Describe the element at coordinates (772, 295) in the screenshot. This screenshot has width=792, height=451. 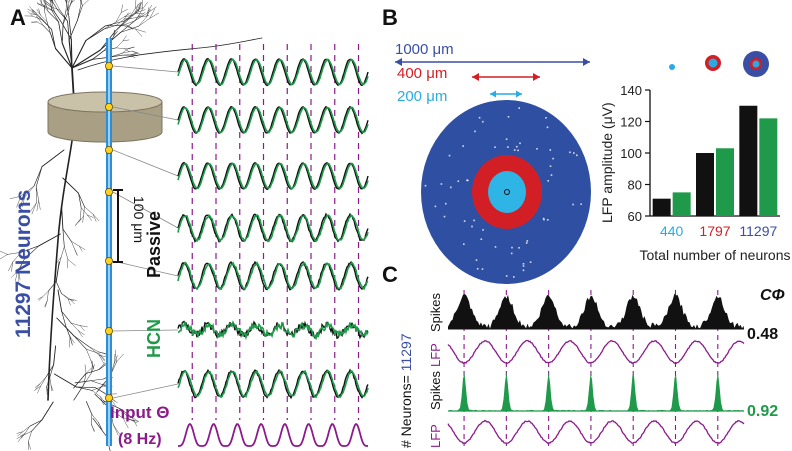
I see `cphi-label: CΦ` at that location.